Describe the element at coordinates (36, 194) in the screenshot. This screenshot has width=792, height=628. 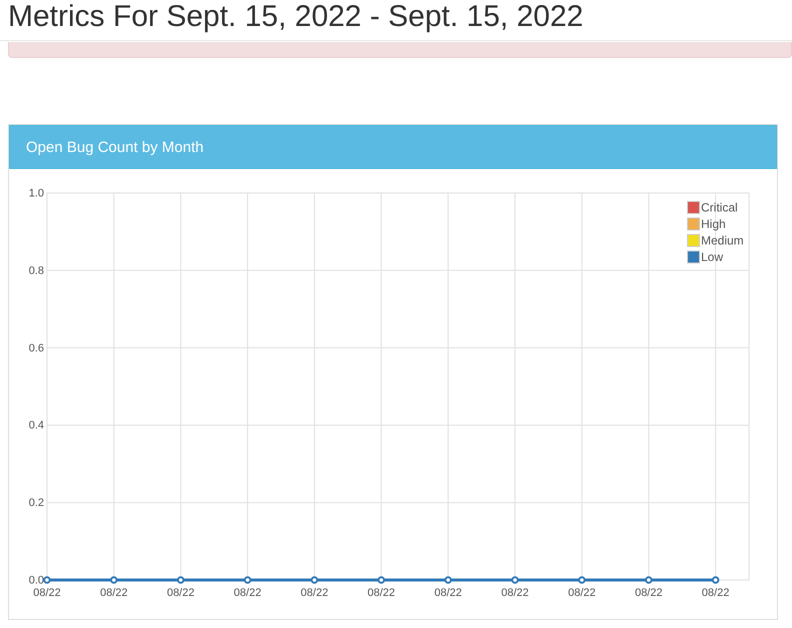
I see `y-tick-label: 1.0` at that location.